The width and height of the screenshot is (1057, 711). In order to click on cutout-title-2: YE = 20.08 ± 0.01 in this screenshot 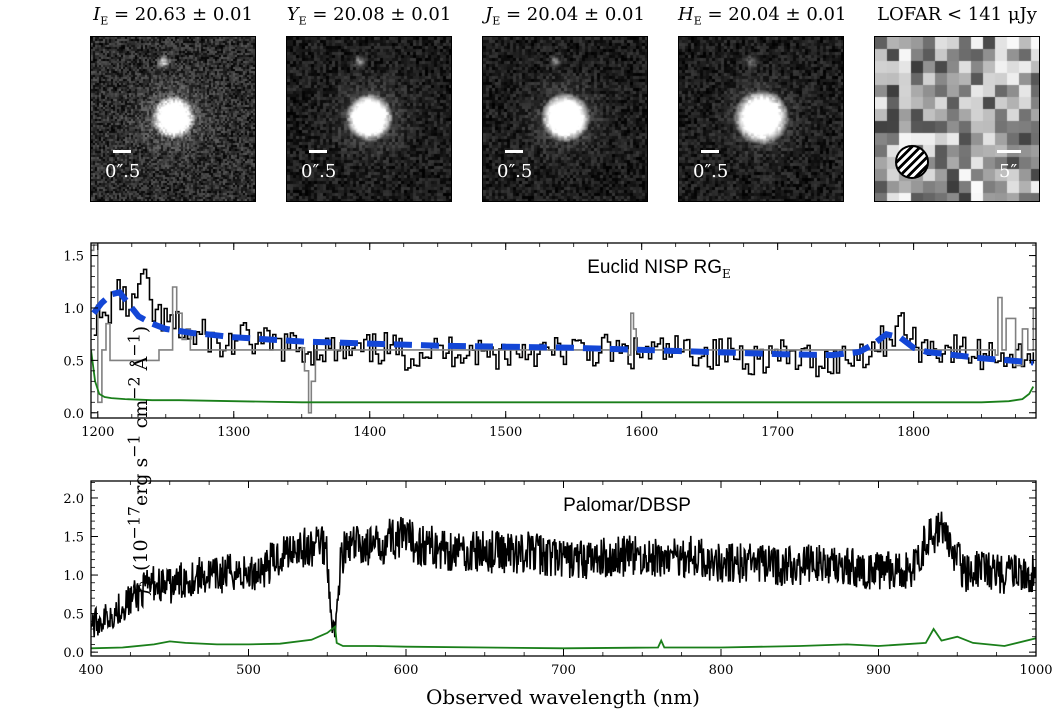, I will do `click(369, 16)`.